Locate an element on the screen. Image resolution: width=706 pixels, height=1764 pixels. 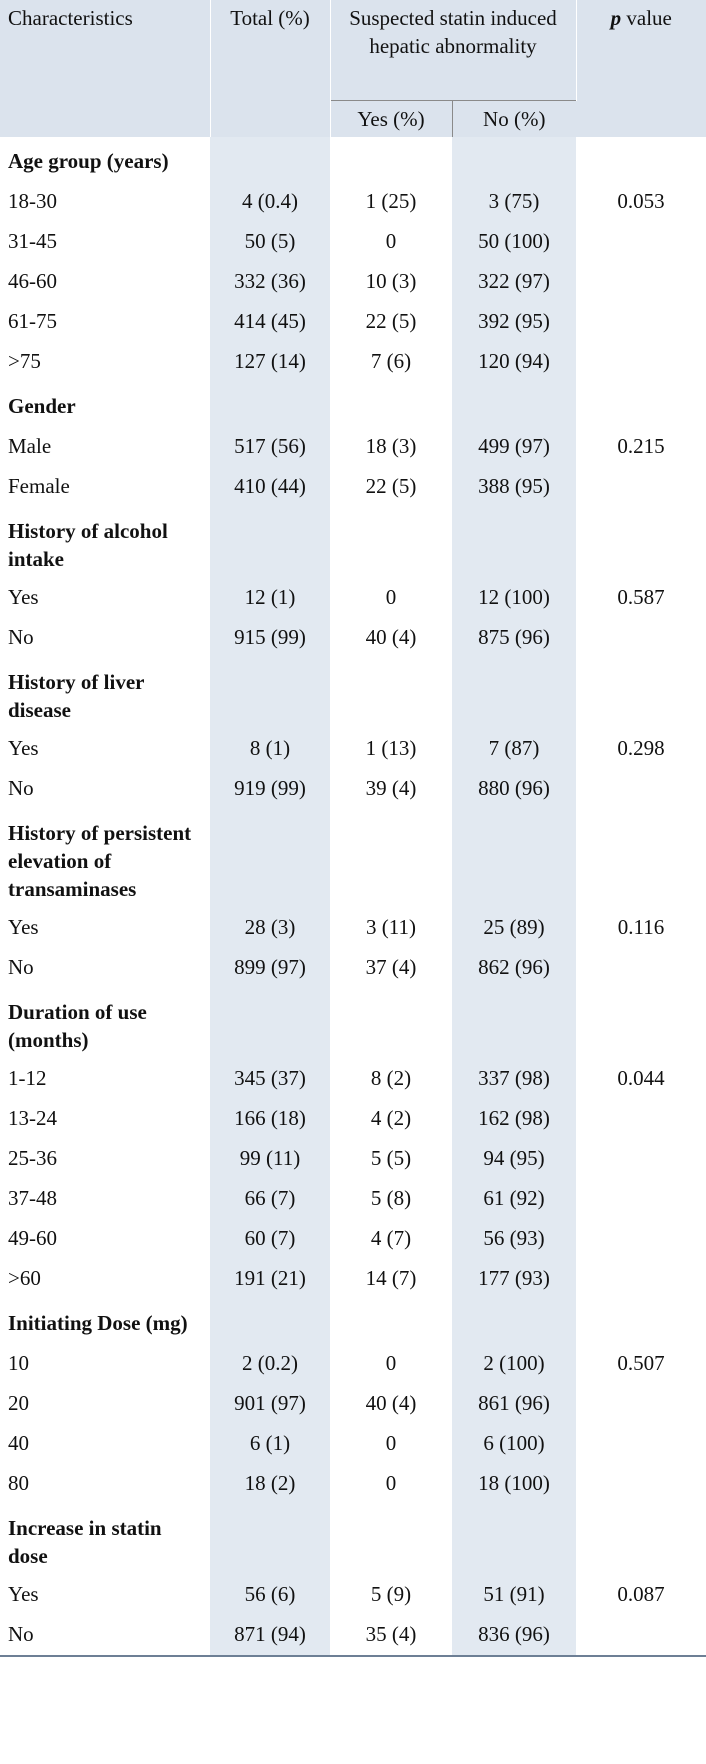
no-cell: 880 (96) is located at coordinates (514, 789).